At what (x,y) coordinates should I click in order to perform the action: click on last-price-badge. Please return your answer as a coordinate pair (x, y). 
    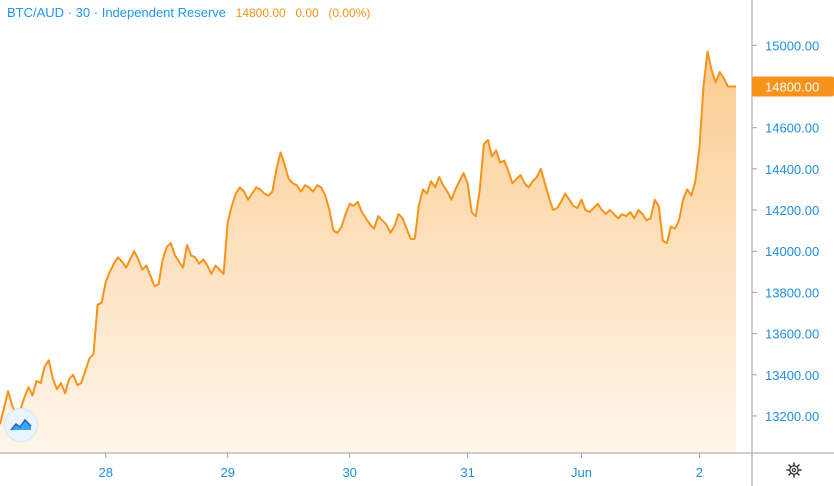
    Looking at the image, I should click on (793, 86).